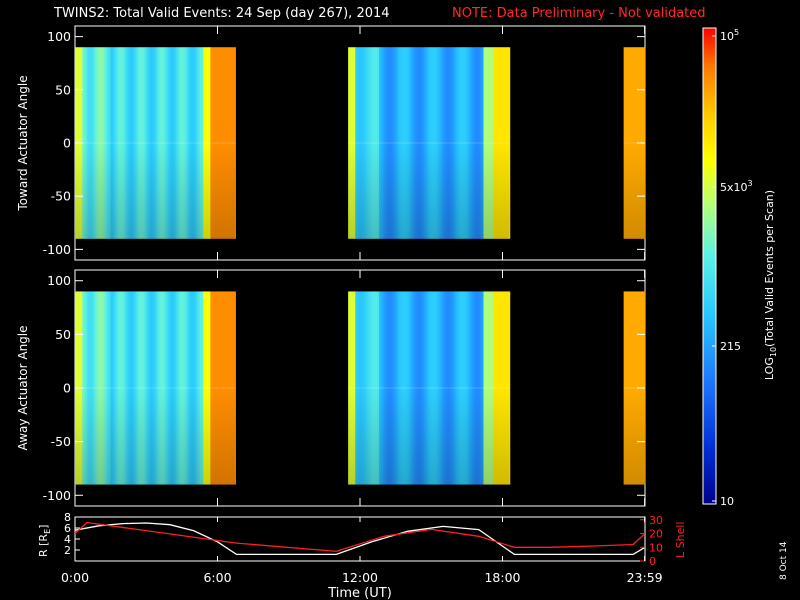 The image size is (800, 600). Describe the element at coordinates (656, 547) in the screenshot. I see `orbit-right-tick-label: 10` at that location.